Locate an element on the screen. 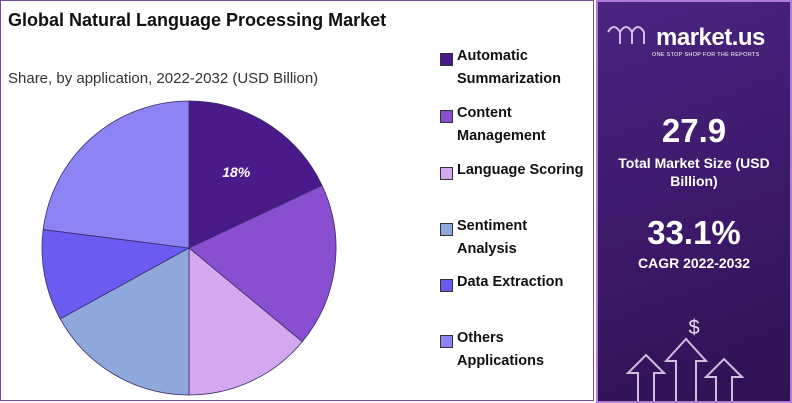 The image size is (792, 403). brand-tagline: ONE STOP SHOP FOR THE REPORTS is located at coordinates (706, 55).